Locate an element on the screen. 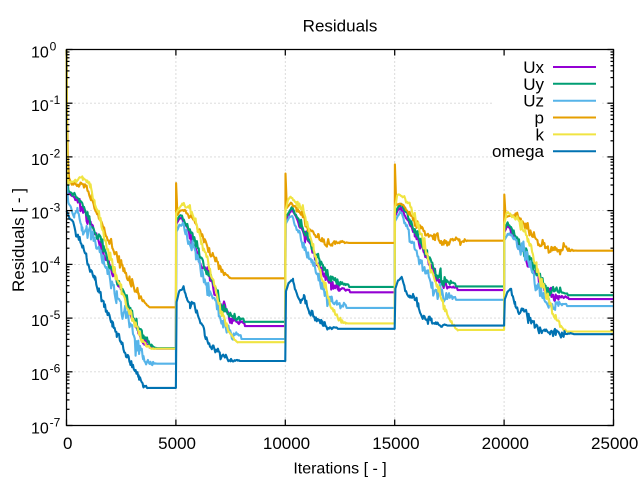 The height and width of the screenshot is (480, 640). svg-text: 5000 is located at coordinates (177, 443).